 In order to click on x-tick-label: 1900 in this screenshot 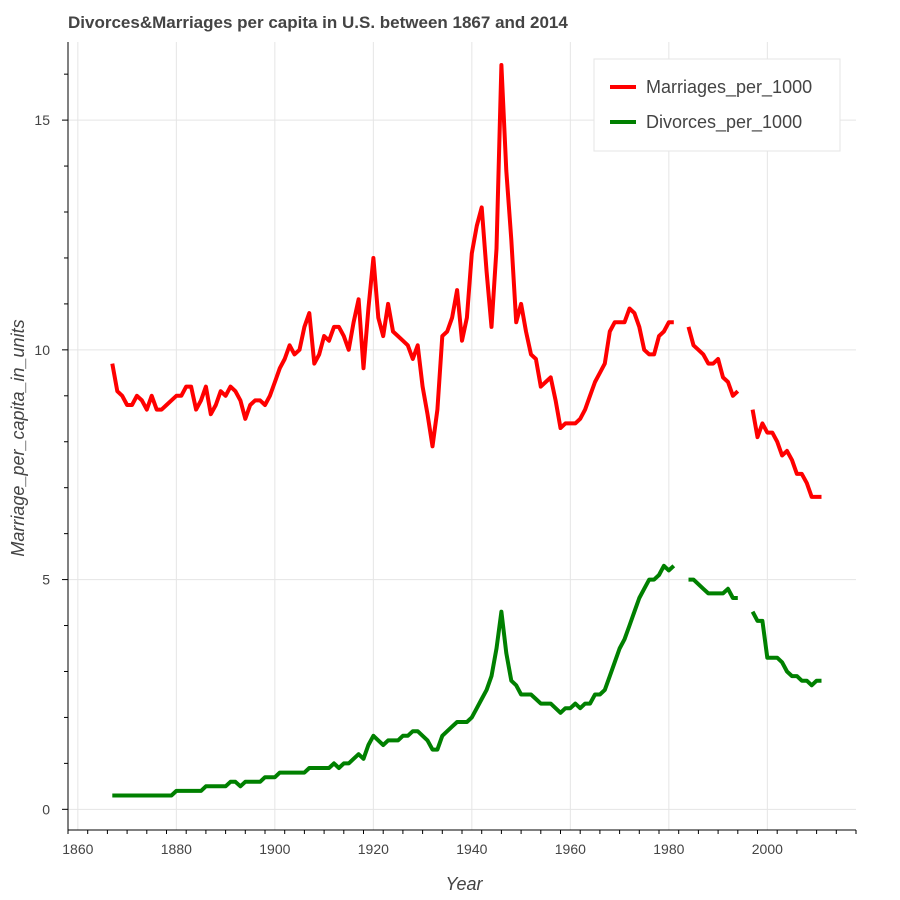, I will do `click(274, 849)`.